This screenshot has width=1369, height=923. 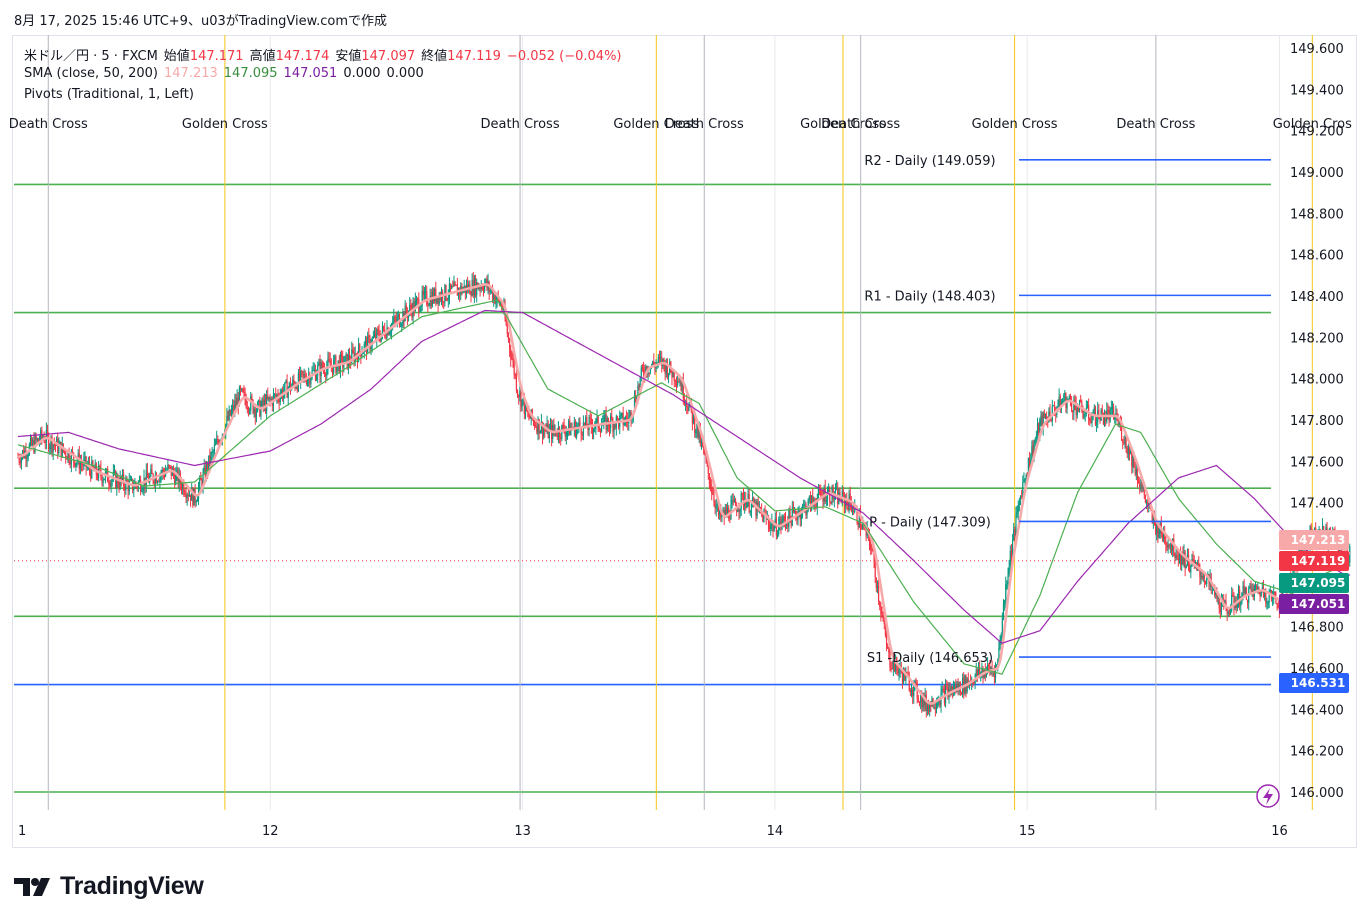 I want to click on y-tick-label: 146.400, so click(x=1317, y=710).